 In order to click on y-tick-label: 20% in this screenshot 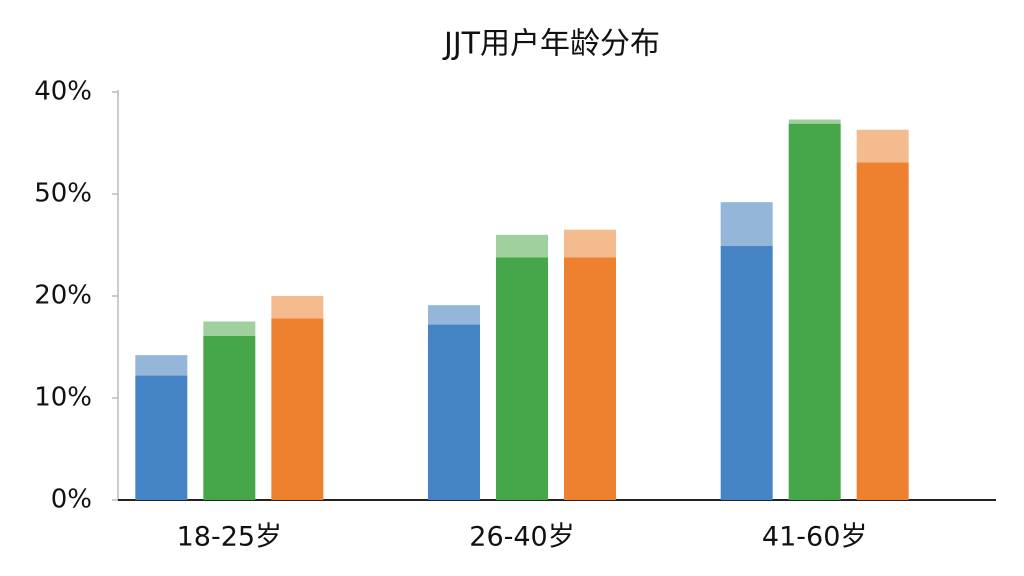, I will do `click(63, 296)`.